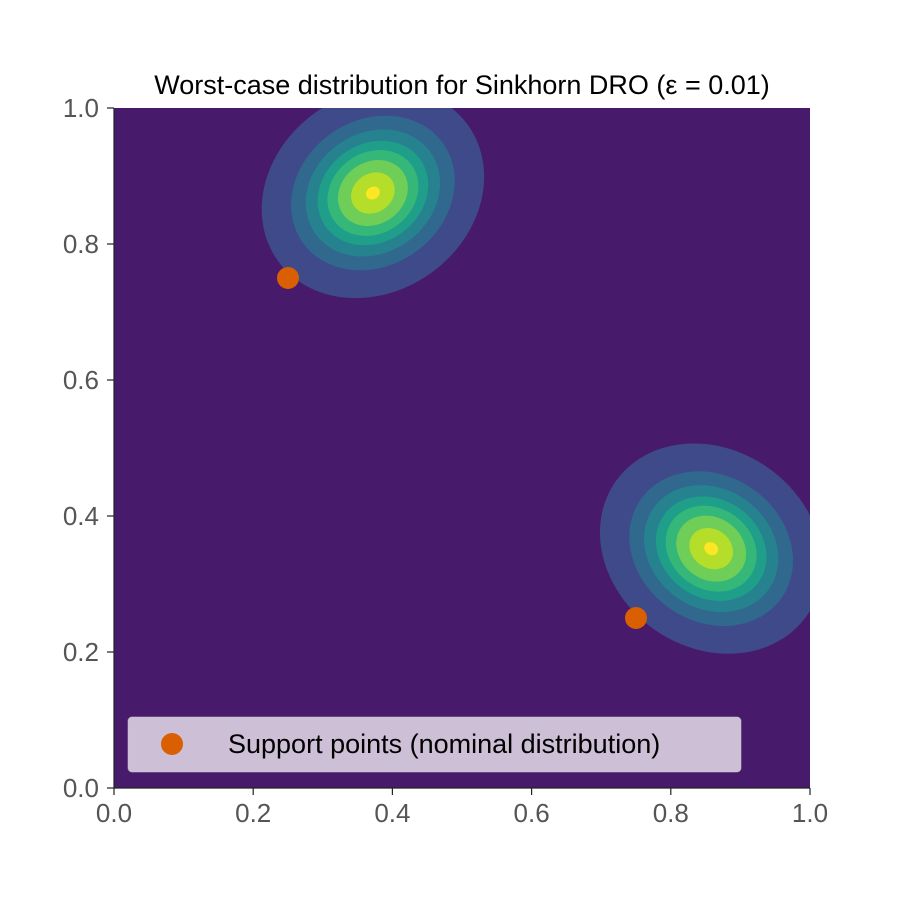 This screenshot has width=901, height=901. What do you see at coordinates (462, 808) in the screenshot?
I see `x-ticks: 0.0 0.2 0.4 0.6 0.8 1.0` at bounding box center [462, 808].